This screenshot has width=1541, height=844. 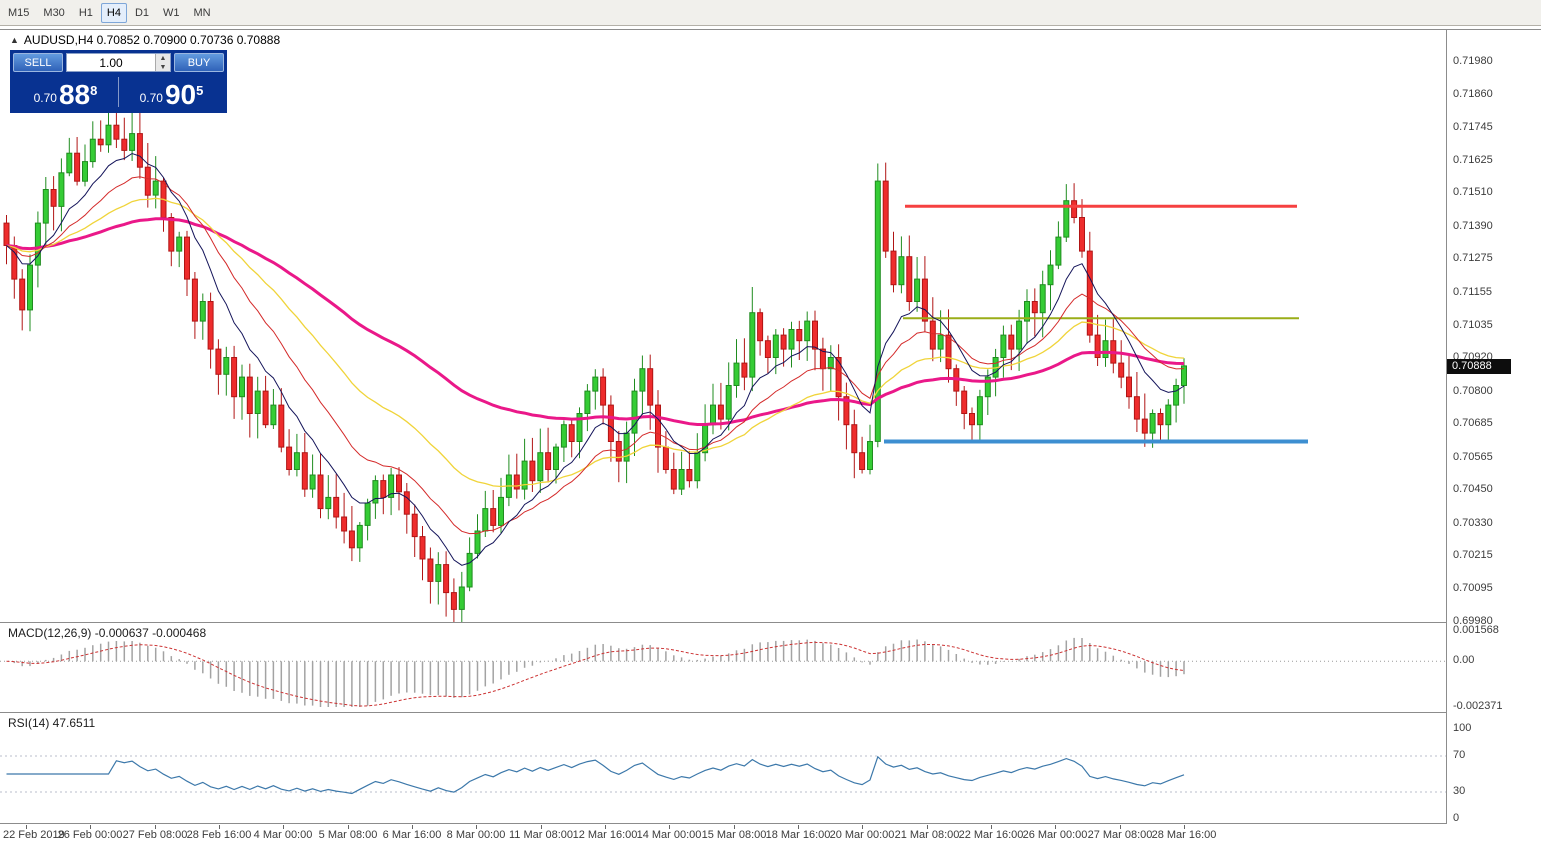 What do you see at coordinates (862, 835) in the screenshot?
I see `time-axis-label: 20 Mar 00:00` at bounding box center [862, 835].